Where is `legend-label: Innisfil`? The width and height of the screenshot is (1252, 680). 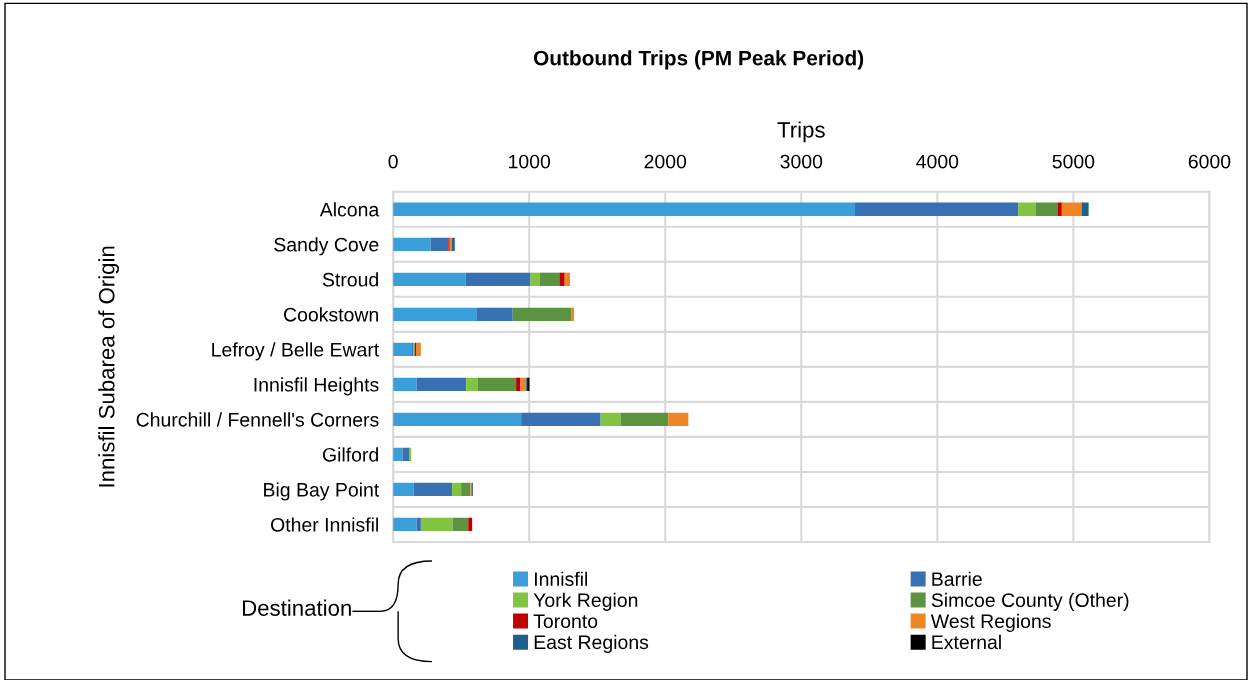 legend-label: Innisfil is located at coordinates (561, 578).